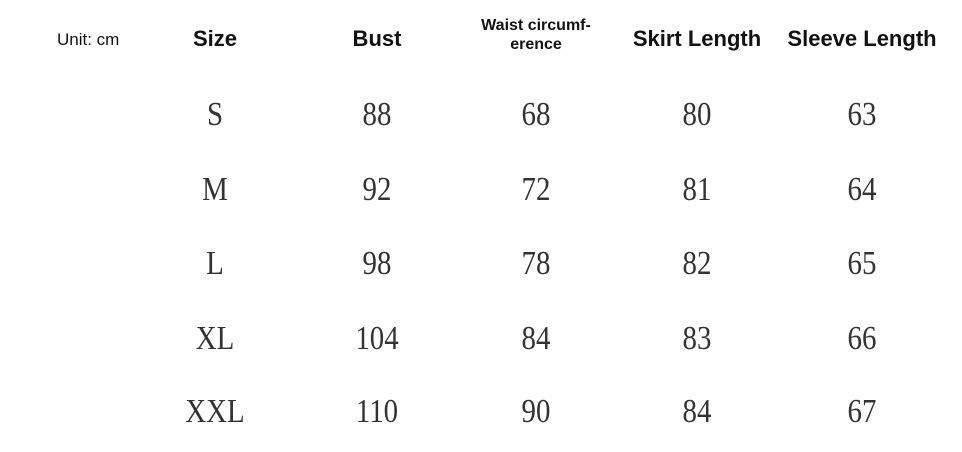  What do you see at coordinates (862, 114) in the screenshot?
I see `cell-sleeve-length: 63` at bounding box center [862, 114].